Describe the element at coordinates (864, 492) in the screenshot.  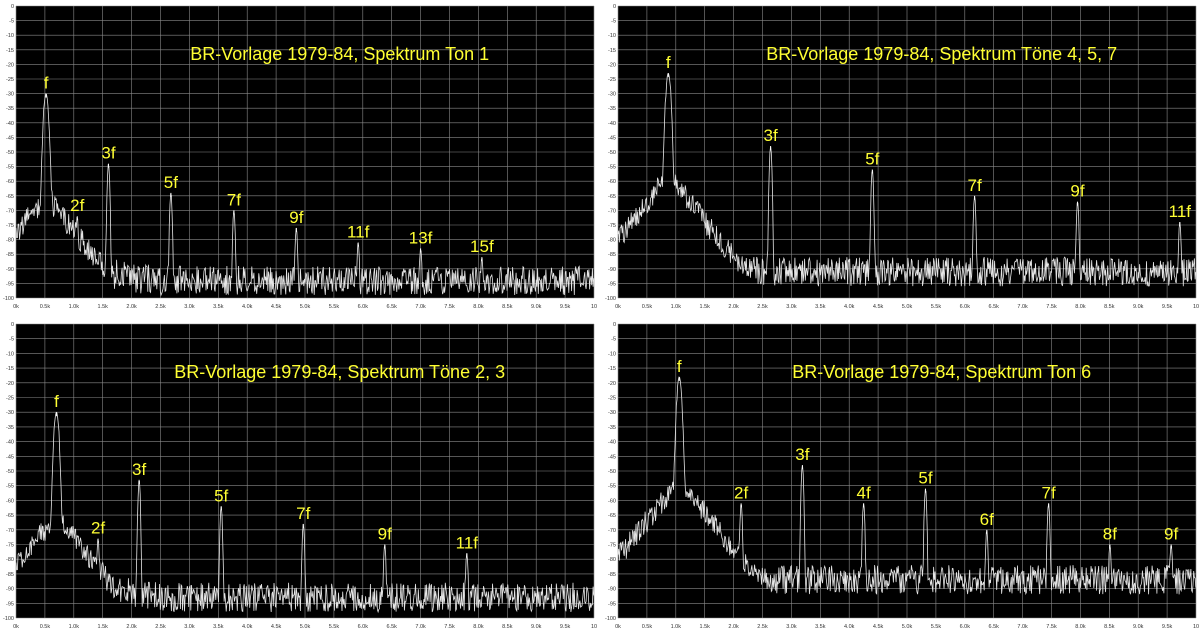
I see `harmonic-label: 4f` at that location.